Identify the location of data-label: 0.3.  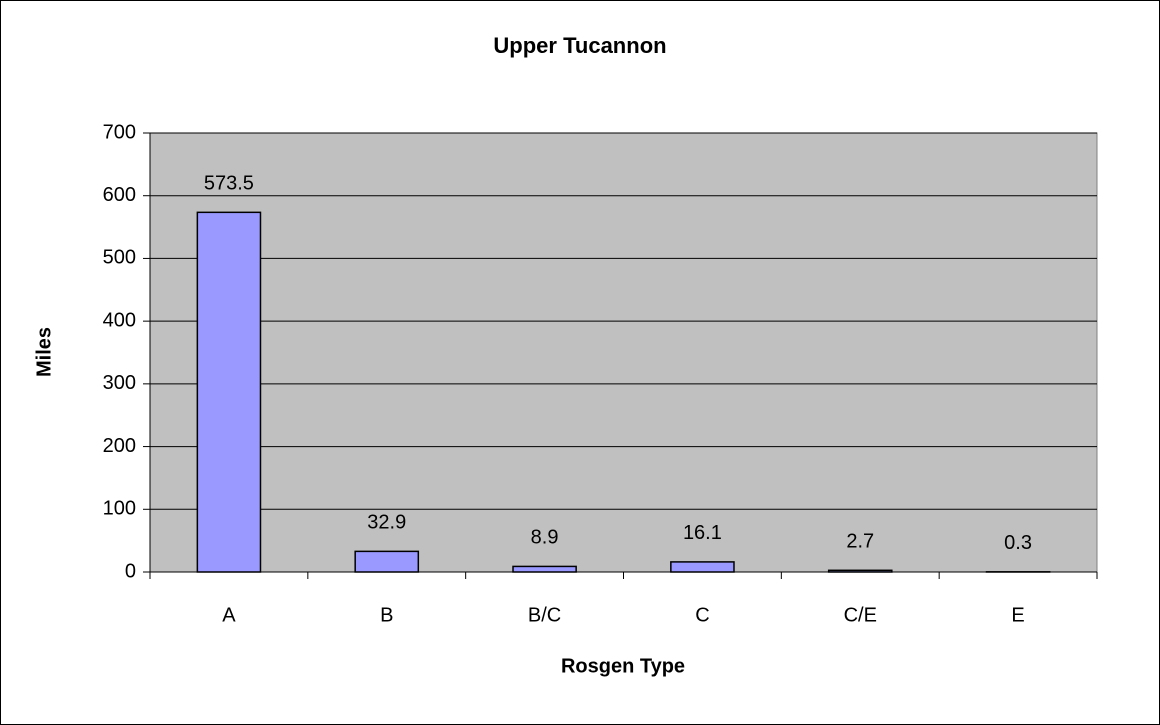
(1018, 543).